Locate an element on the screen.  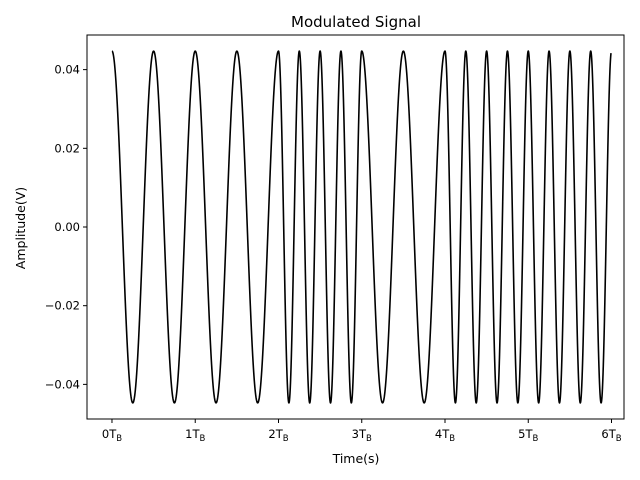
chart-title: Modulated Signal is located at coordinates (356, 22).